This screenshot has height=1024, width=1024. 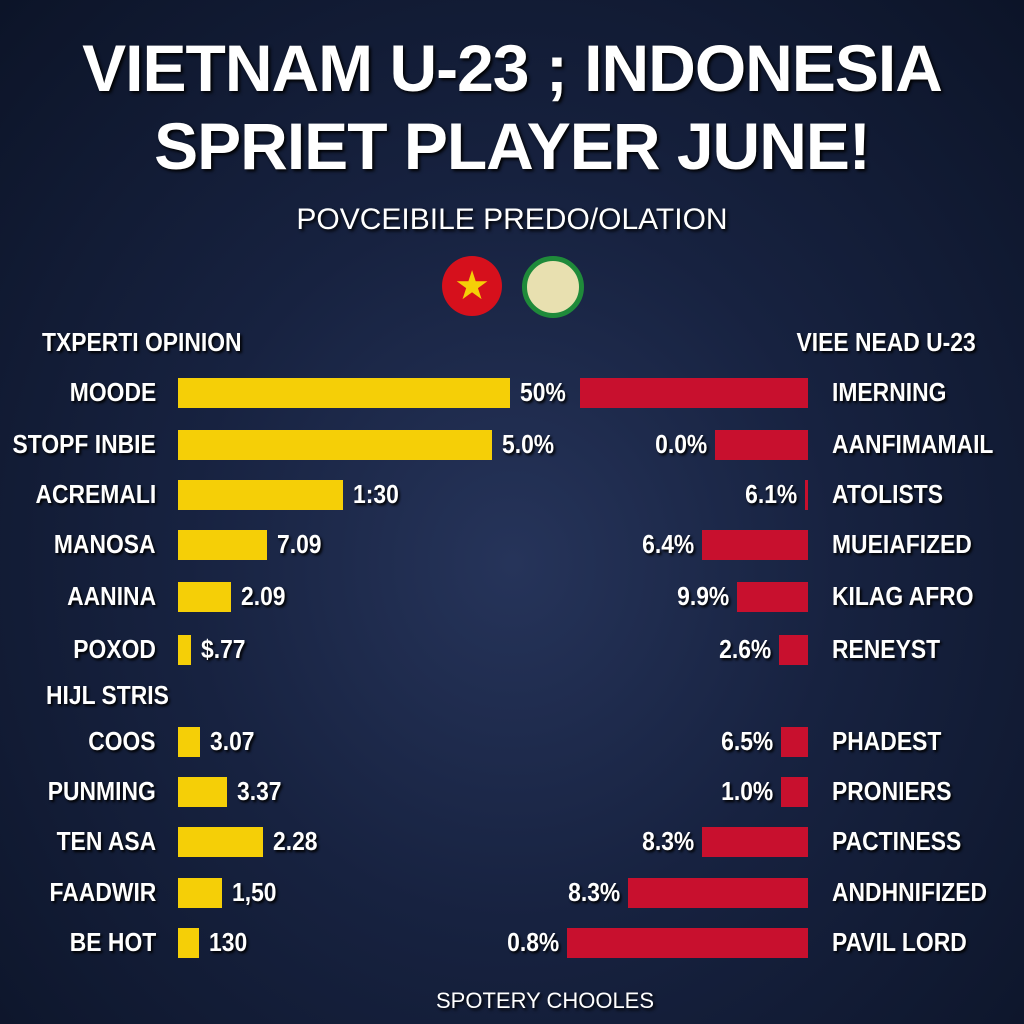 I want to click on left-value: 7.09, so click(x=299, y=544).